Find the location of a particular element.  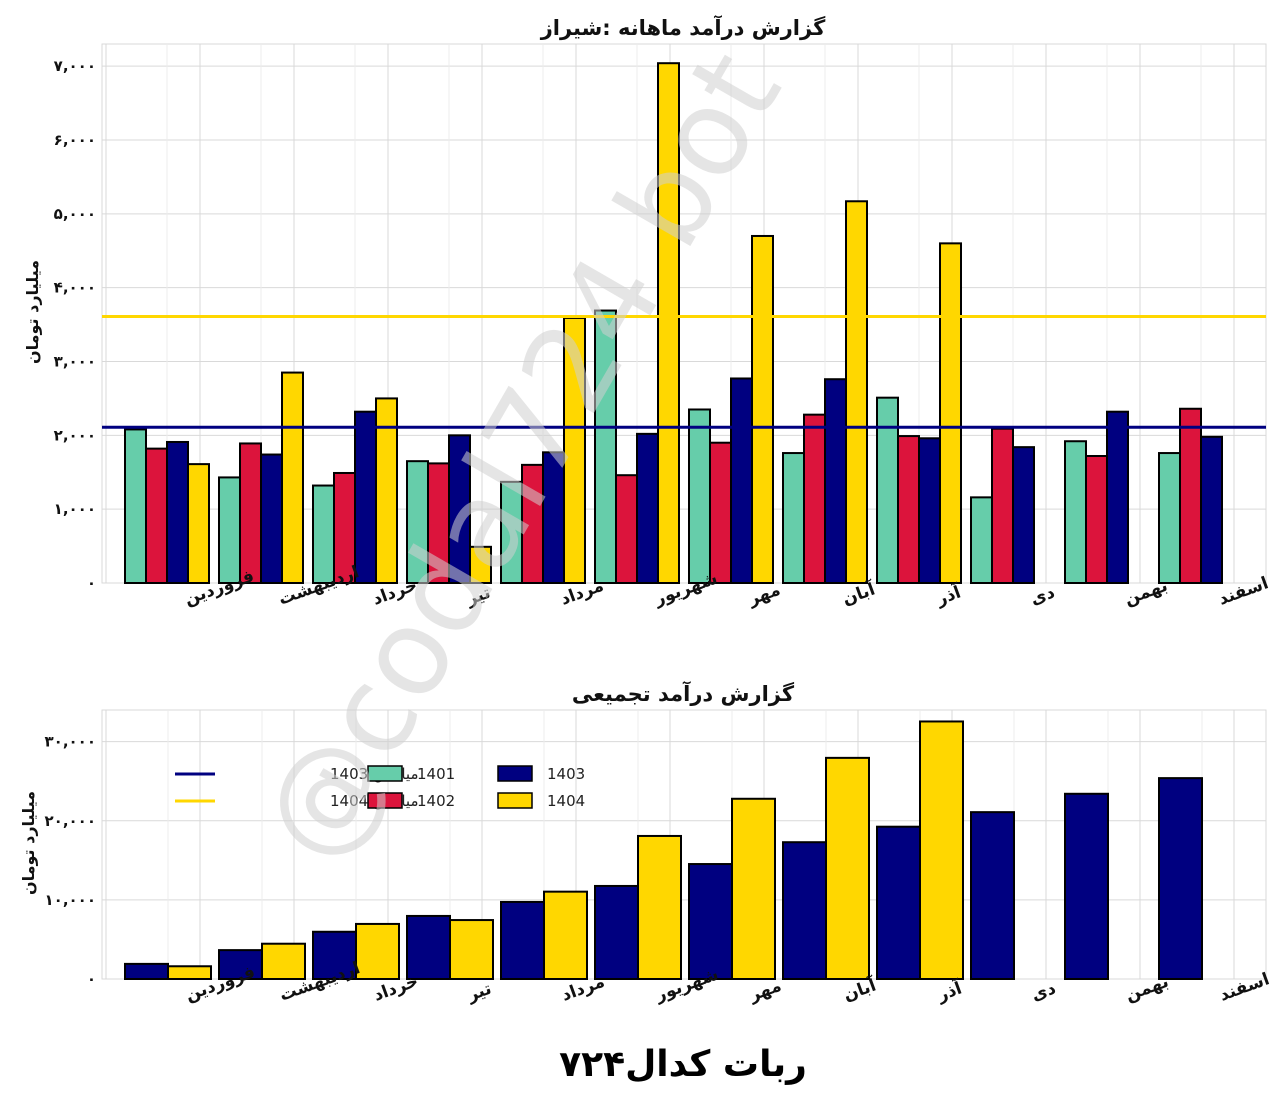

monthly-x-tick-label: بهمن is located at coordinates (1146, 593).